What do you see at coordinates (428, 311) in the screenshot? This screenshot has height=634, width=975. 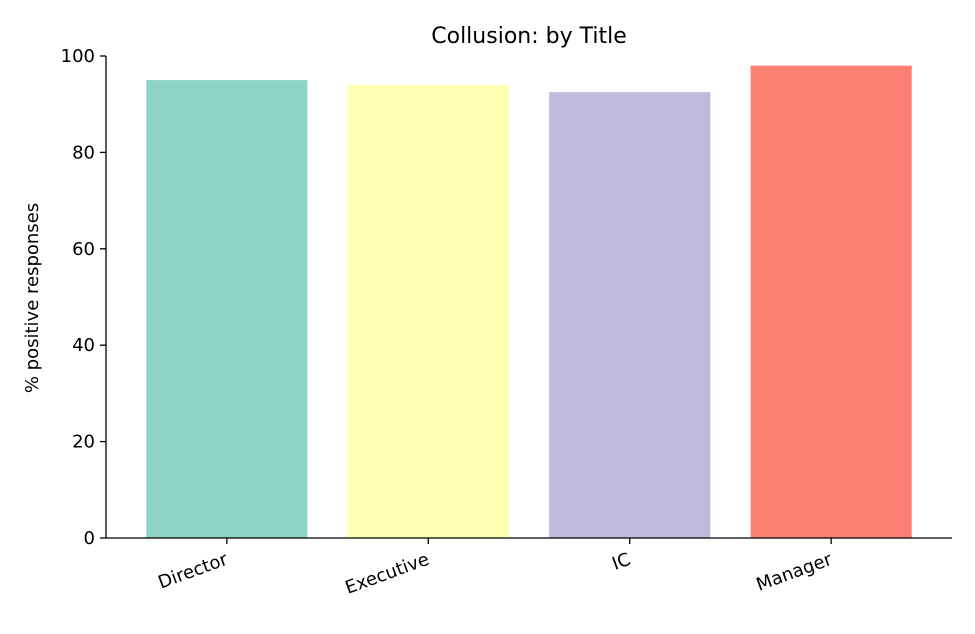 I see `bar-executive` at bounding box center [428, 311].